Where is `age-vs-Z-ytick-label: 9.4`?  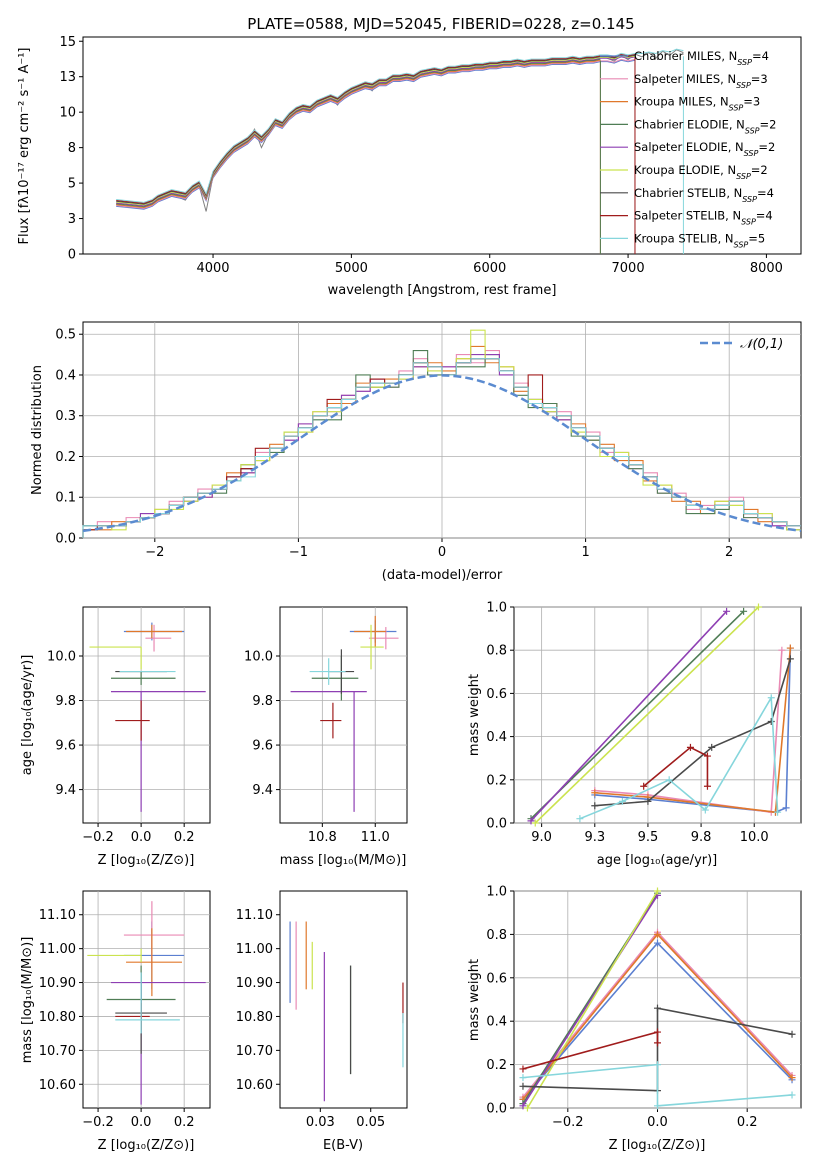
age-vs-Z-ytick-label: 9.4 is located at coordinates (65, 790).